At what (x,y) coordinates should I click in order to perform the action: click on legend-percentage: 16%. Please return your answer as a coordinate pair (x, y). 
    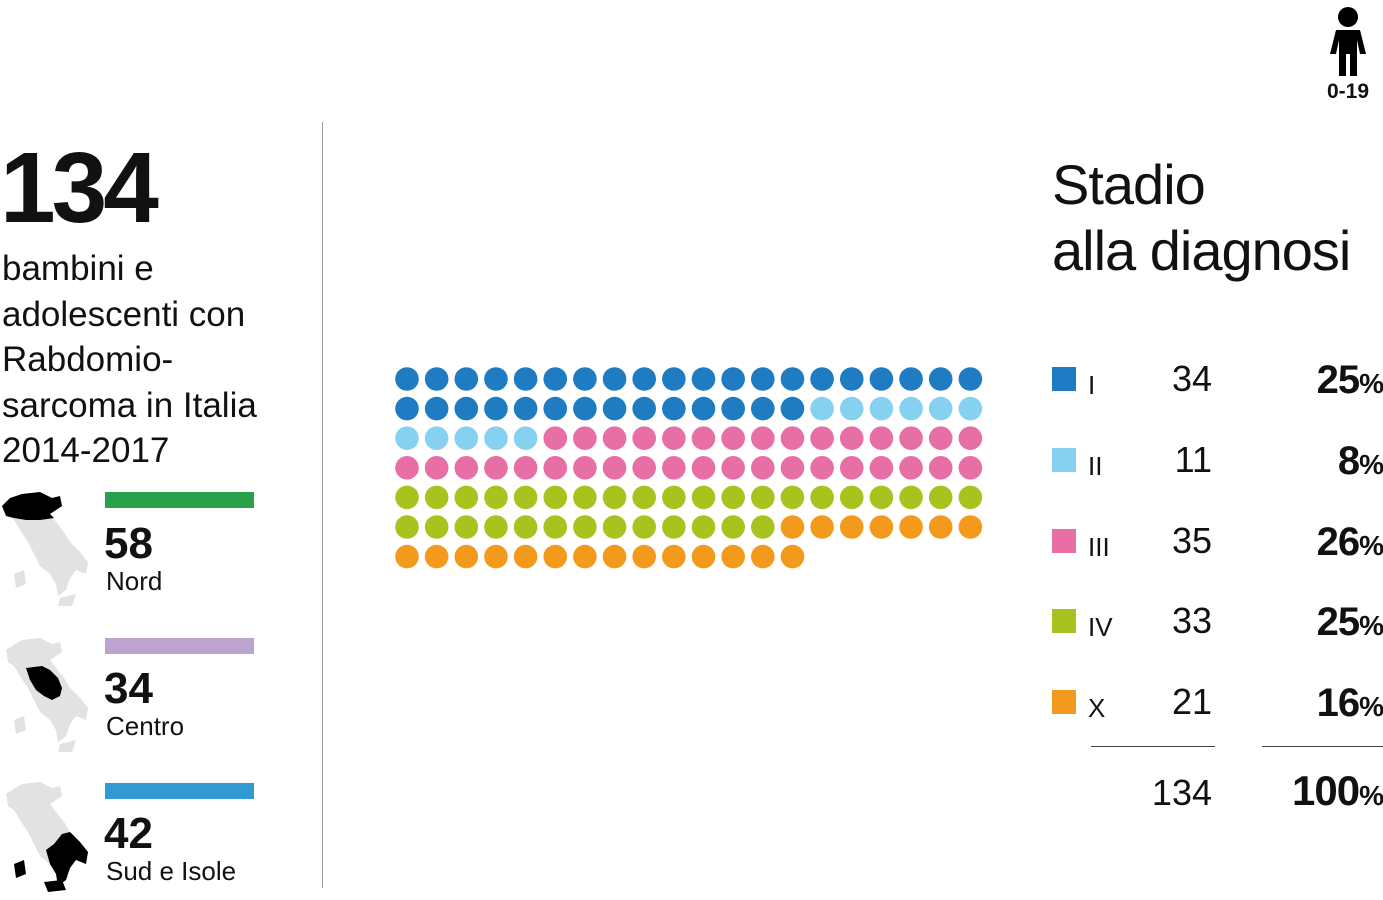
    Looking at the image, I should click on (1349, 703).